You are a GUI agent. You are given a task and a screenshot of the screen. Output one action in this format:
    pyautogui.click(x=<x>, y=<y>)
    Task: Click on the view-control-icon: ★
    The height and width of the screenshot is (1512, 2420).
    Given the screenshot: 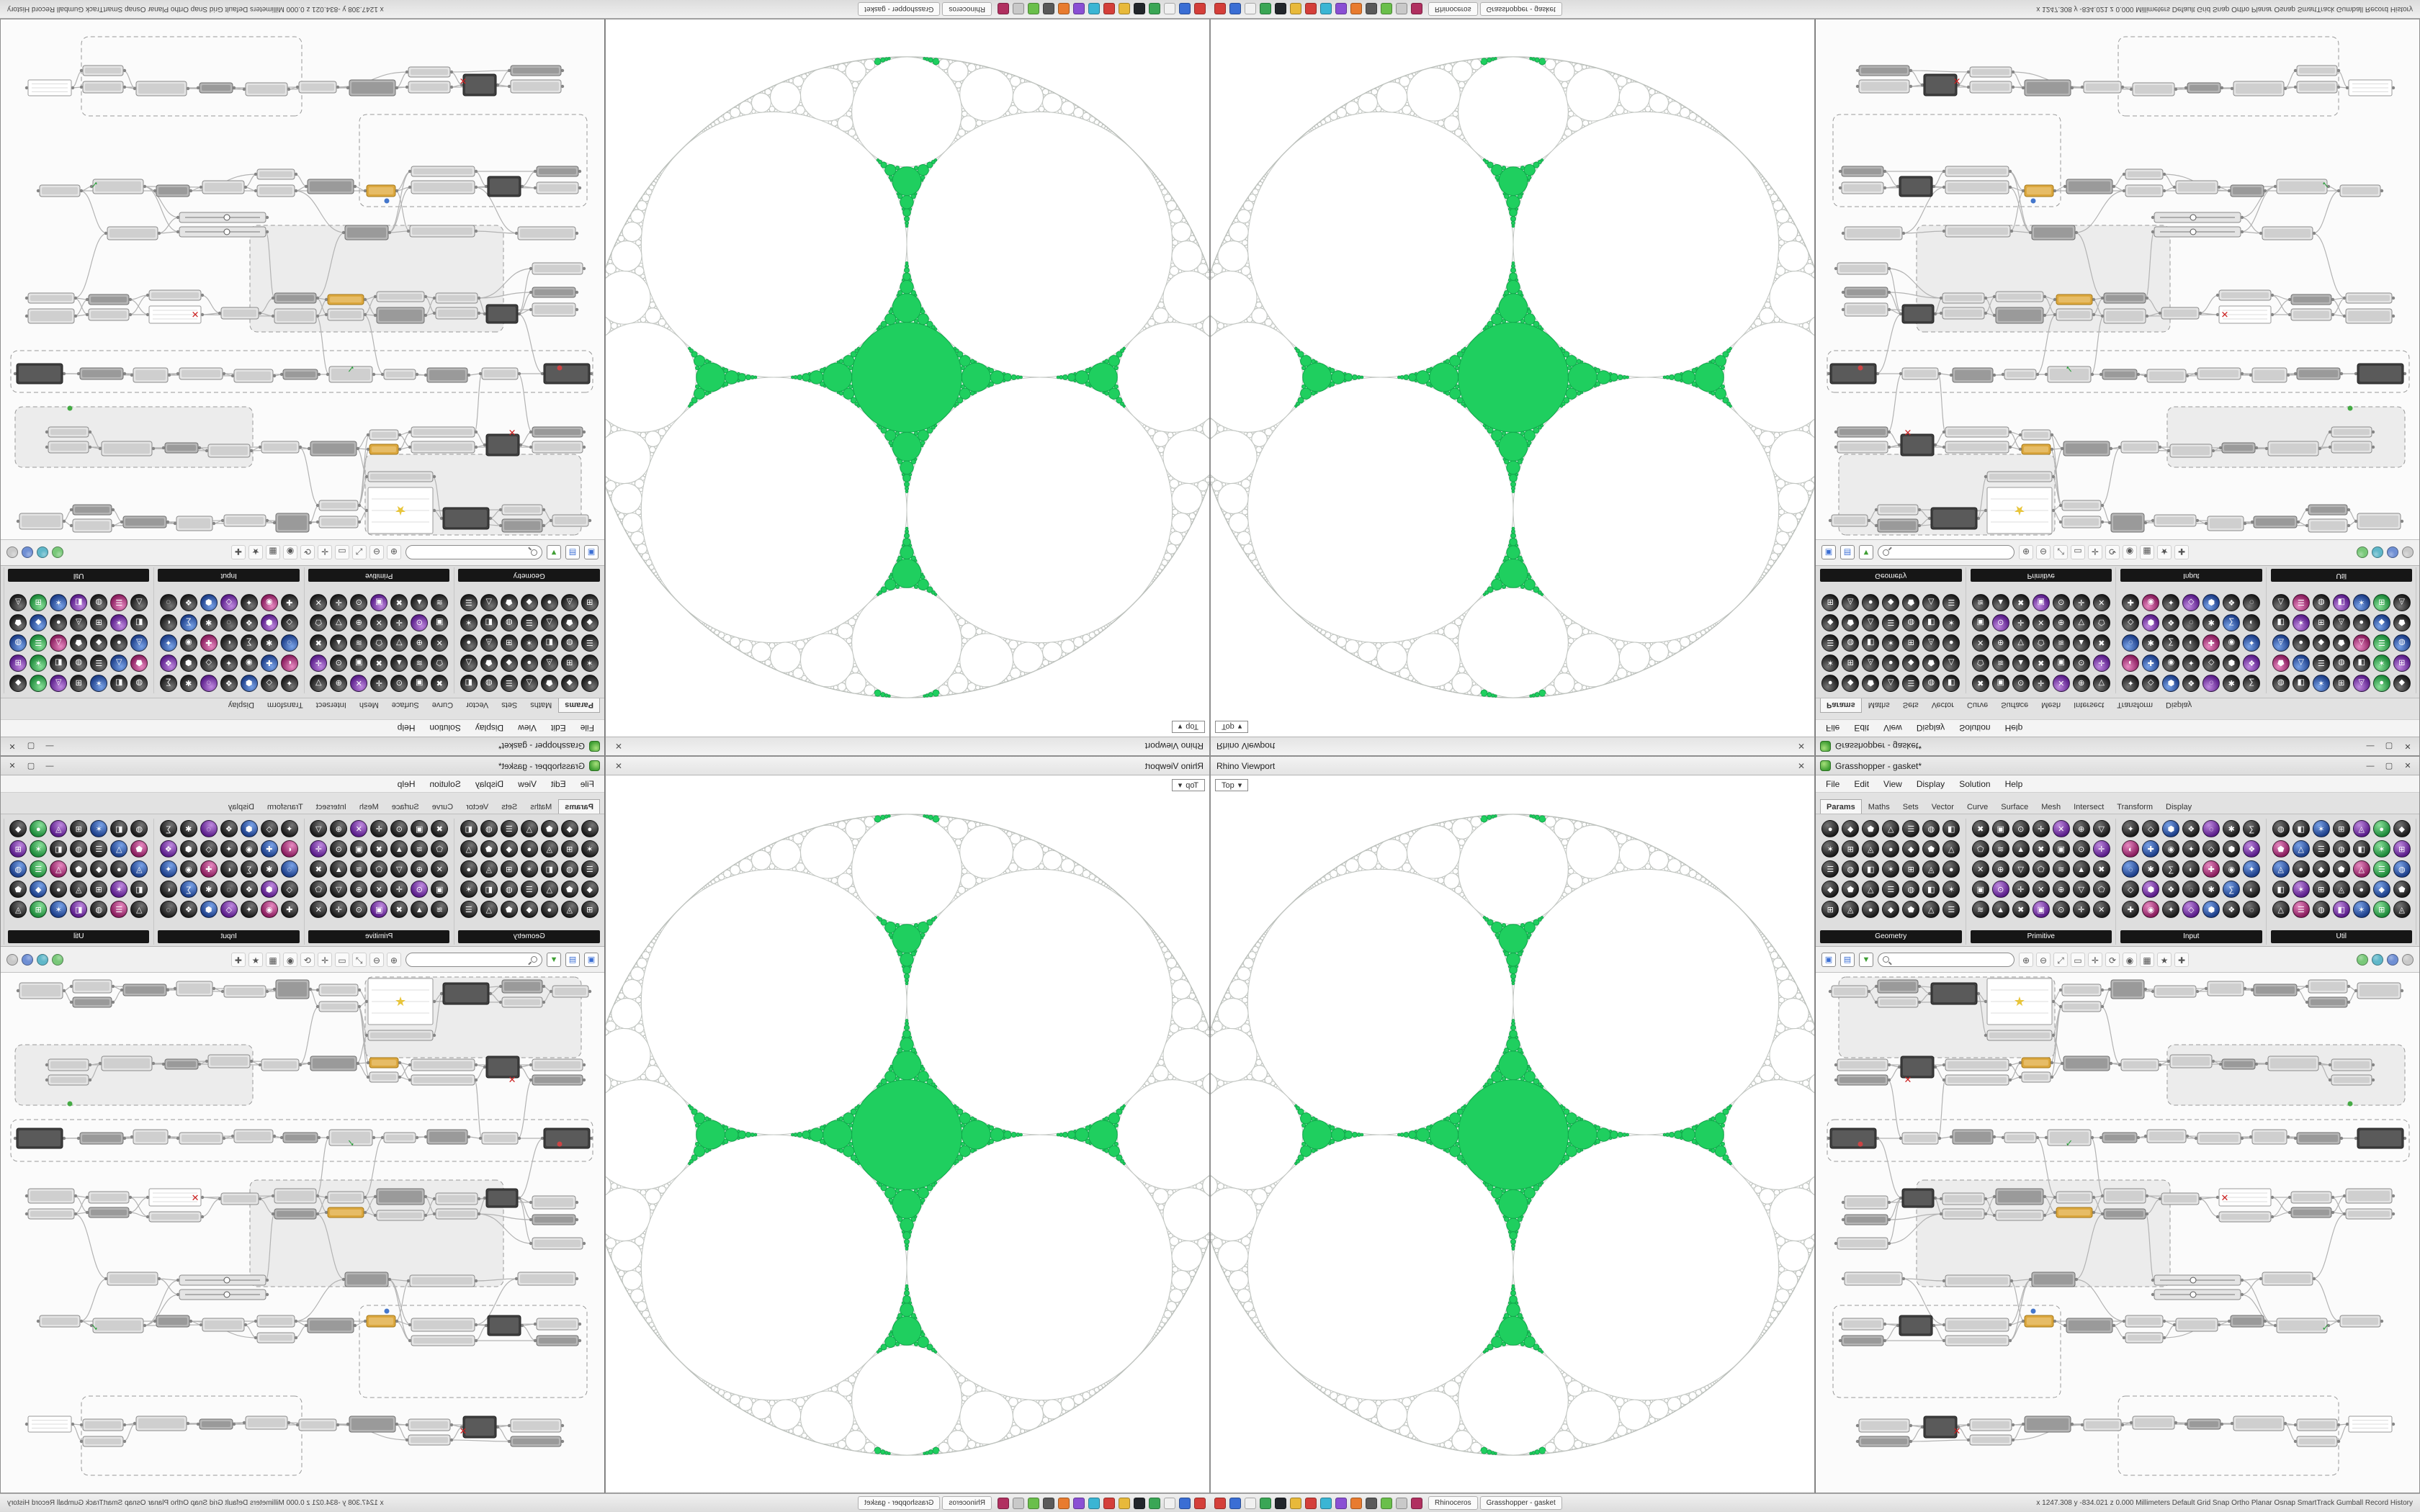 What is the action you would take?
    pyautogui.click(x=2164, y=552)
    